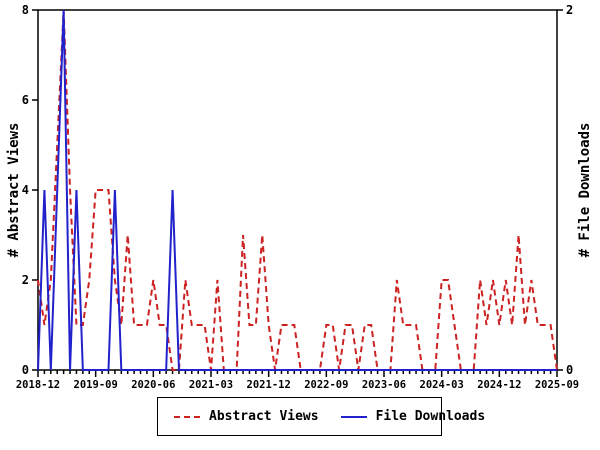  I want to click on x-axis-tick-label: 2020-06, so click(153, 385).